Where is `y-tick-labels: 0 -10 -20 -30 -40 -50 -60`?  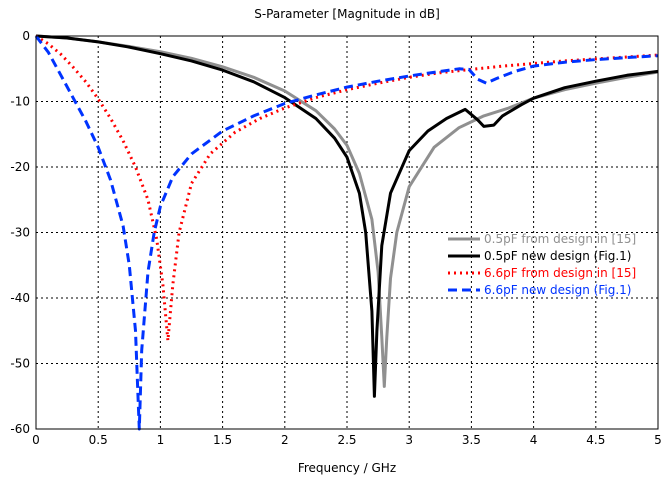
y-tick-labels: 0 -10 -20 -30 -40 -50 -60 is located at coordinates (20, 232).